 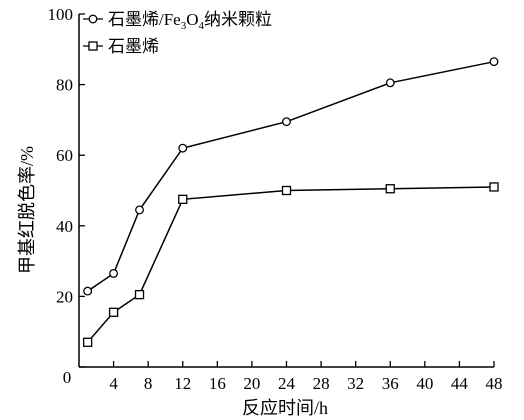 I want to click on legend-item-graphene-fe3o4: 石墨烯/Fe3O4纳米颗粒, so click(x=177, y=21).